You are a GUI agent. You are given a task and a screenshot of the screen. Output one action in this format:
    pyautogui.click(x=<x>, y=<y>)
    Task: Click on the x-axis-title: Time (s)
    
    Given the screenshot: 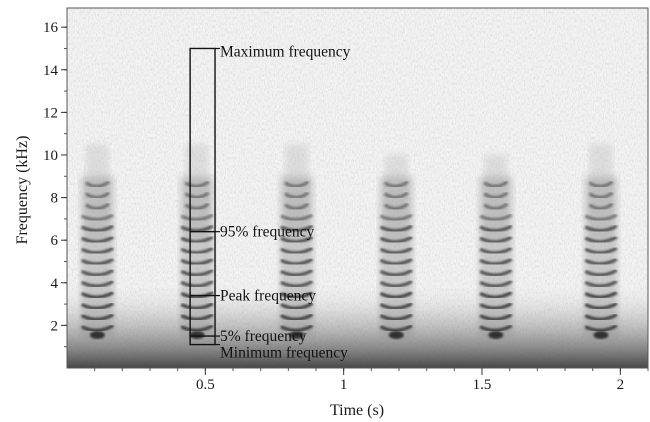 What is the action you would take?
    pyautogui.click(x=357, y=410)
    